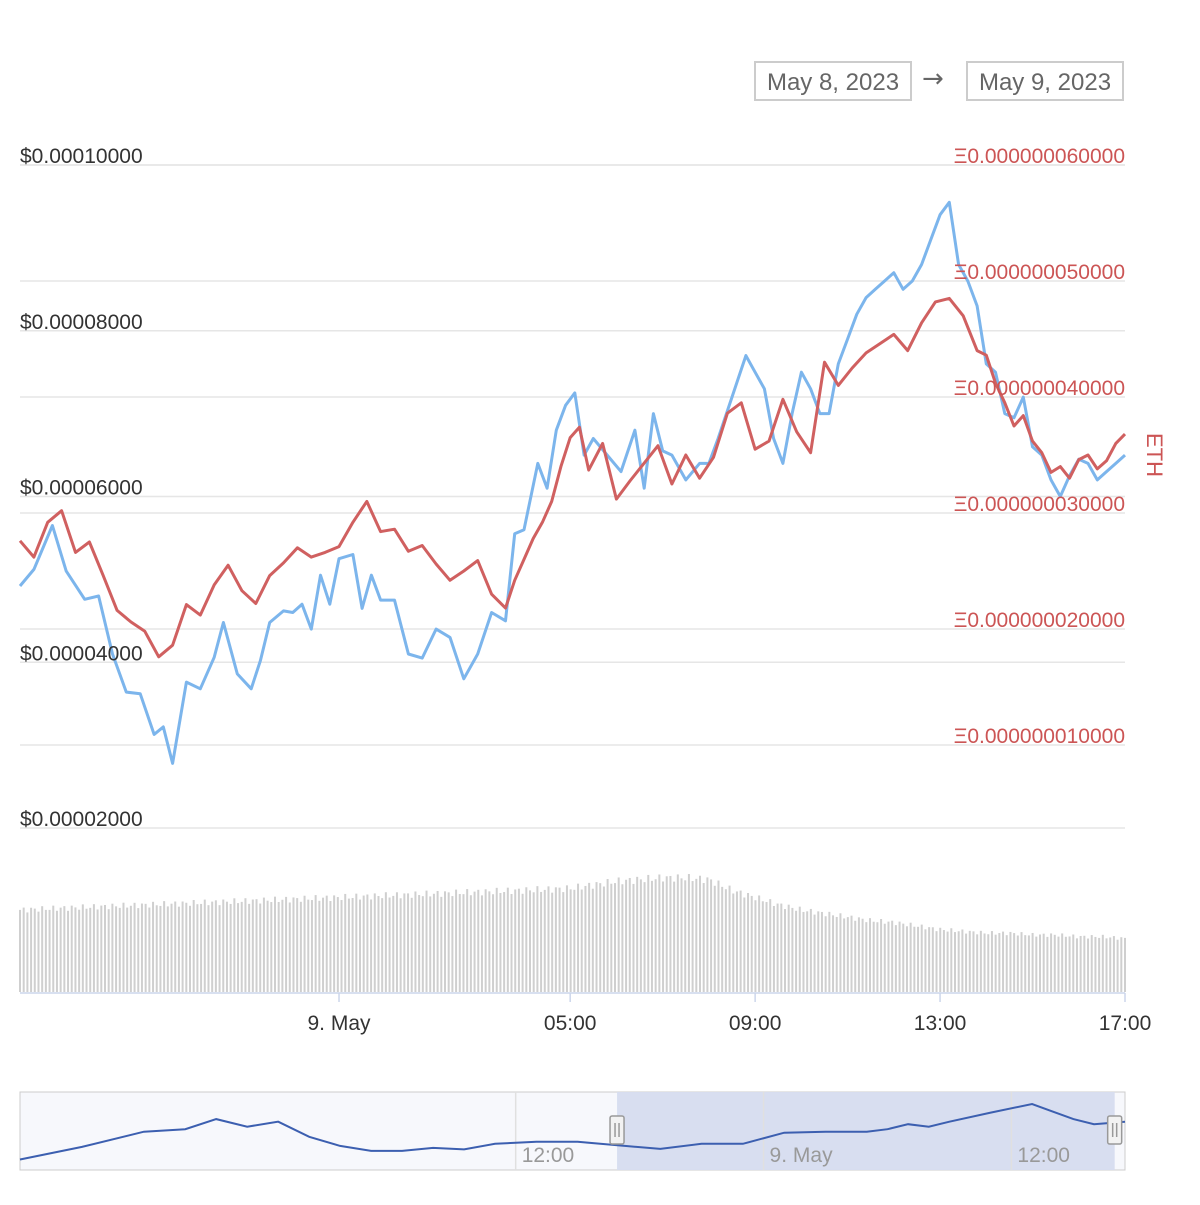  Describe the element at coordinates (570, 1023) in the screenshot. I see `x-tick-label: 05:00` at that location.